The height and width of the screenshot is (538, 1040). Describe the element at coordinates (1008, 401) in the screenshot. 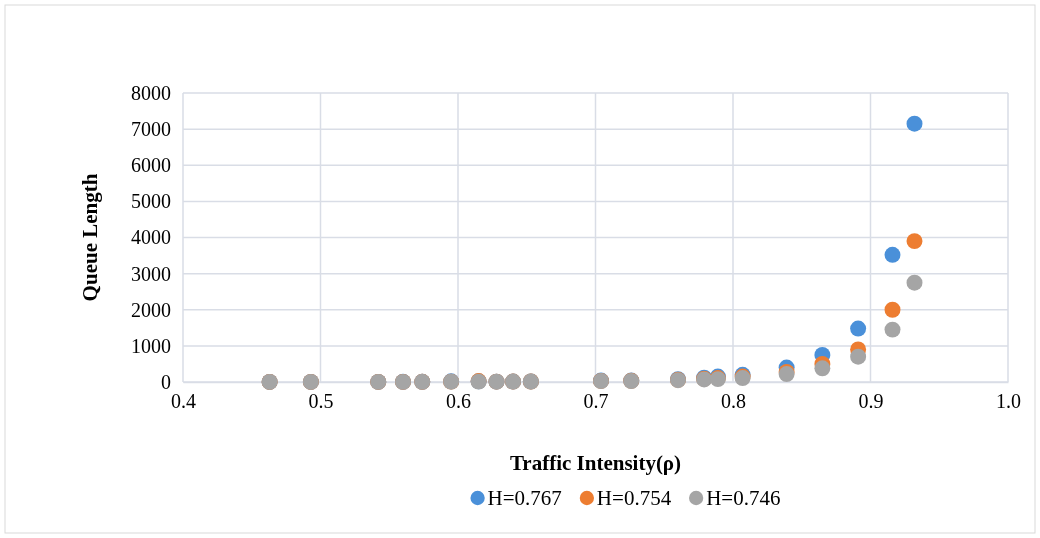

I see `x-tick-label: 1.0` at that location.